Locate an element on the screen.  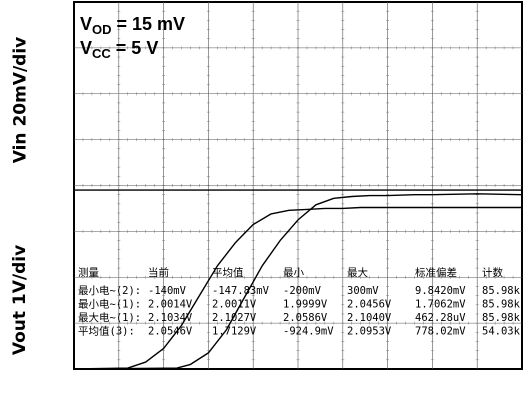
measurement-row-3-cell-4: 2.1040V is located at coordinates (369, 318).